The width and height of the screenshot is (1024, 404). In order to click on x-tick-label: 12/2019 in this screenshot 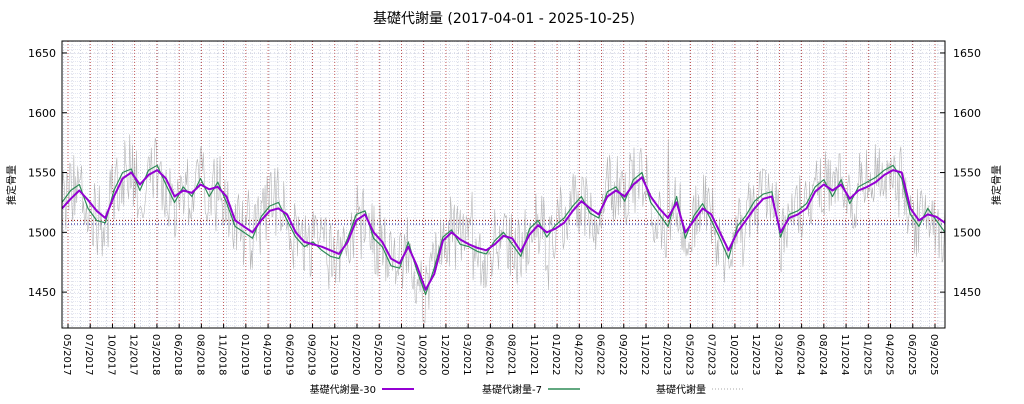, I will do `click(333, 355)`.